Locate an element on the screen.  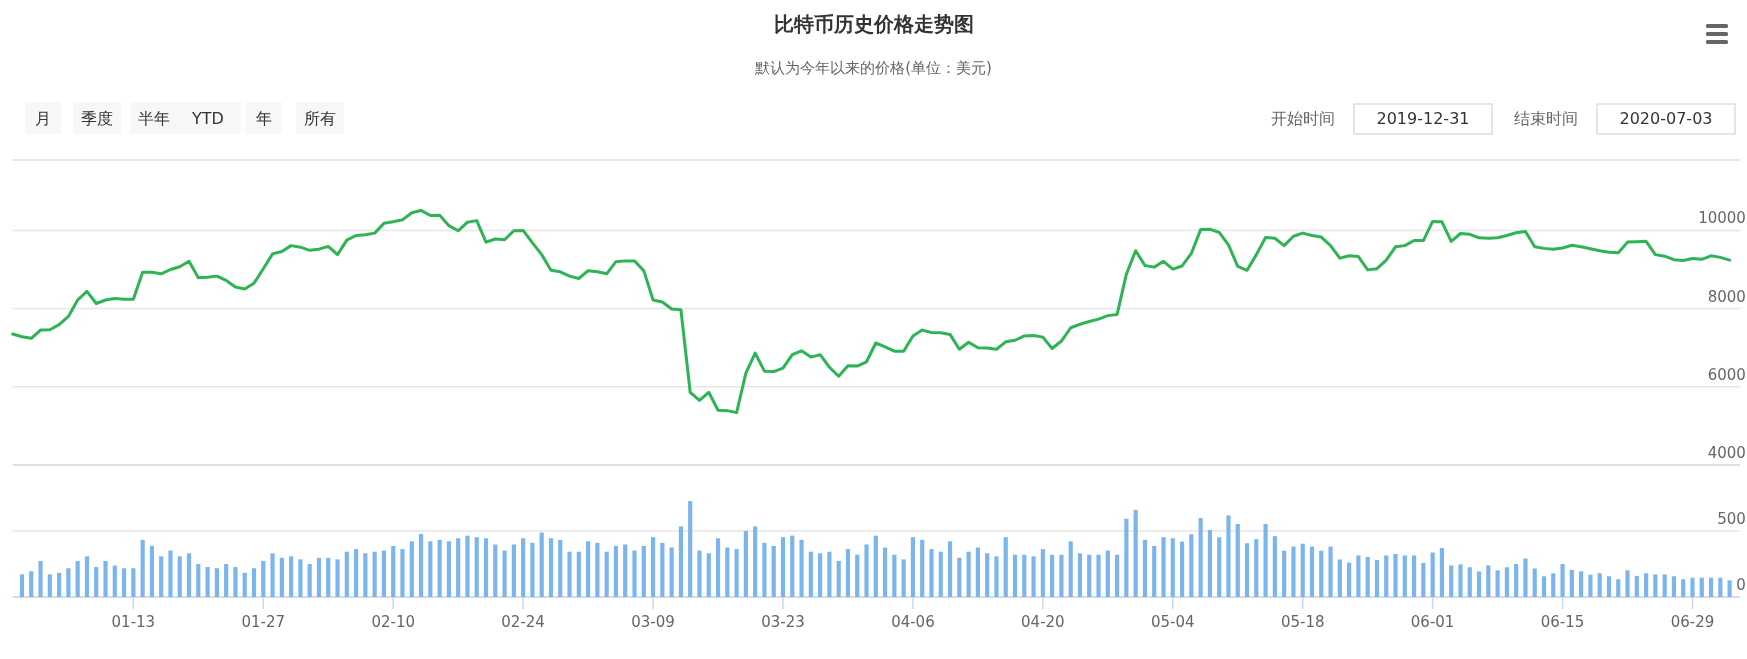
y-tick-label: 10000 is located at coordinates (1722, 218).